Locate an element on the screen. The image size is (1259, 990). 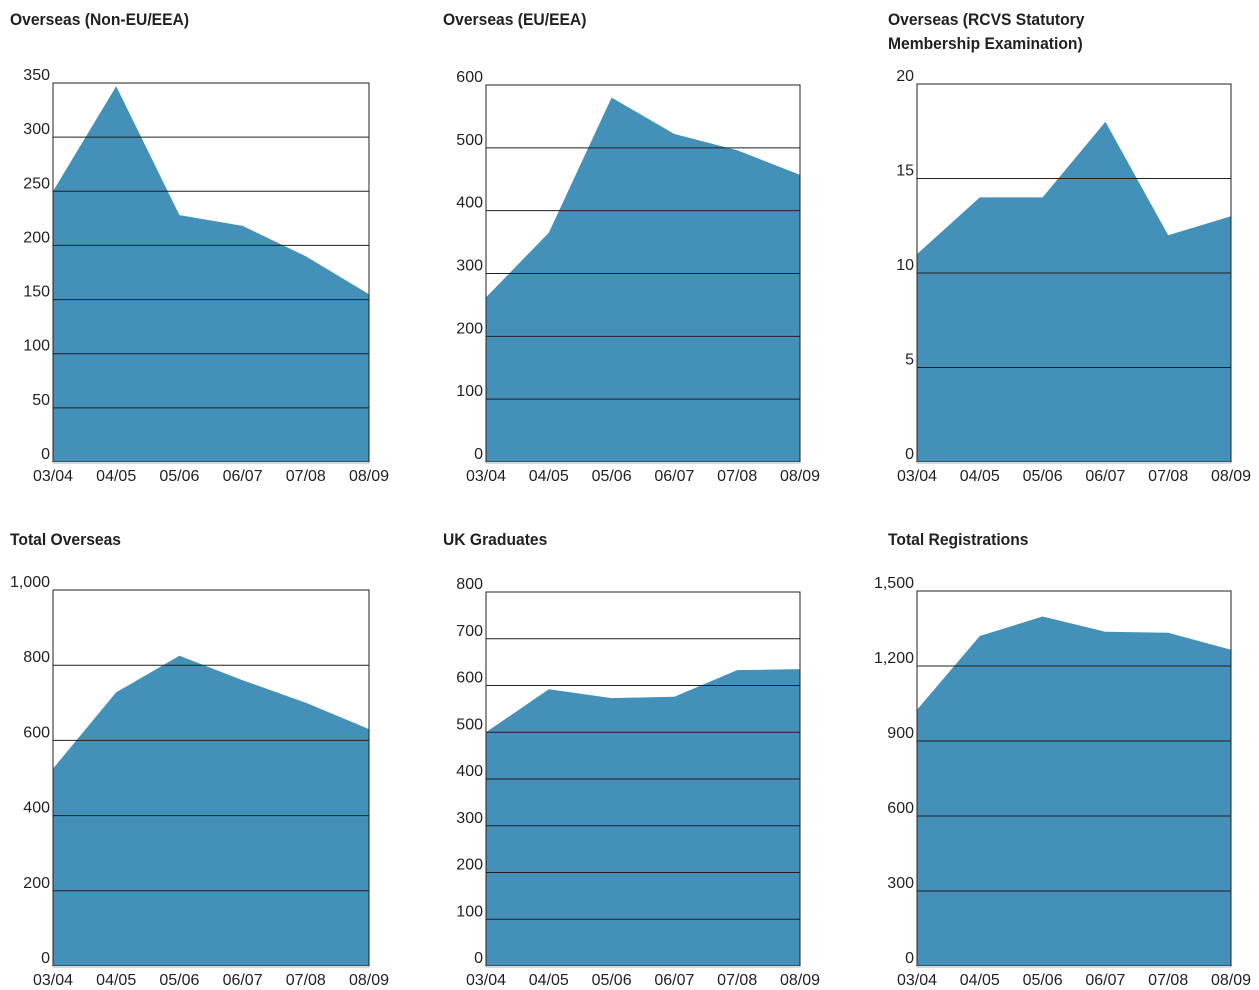
chart-title-line: Total Overseas is located at coordinates (65, 539).